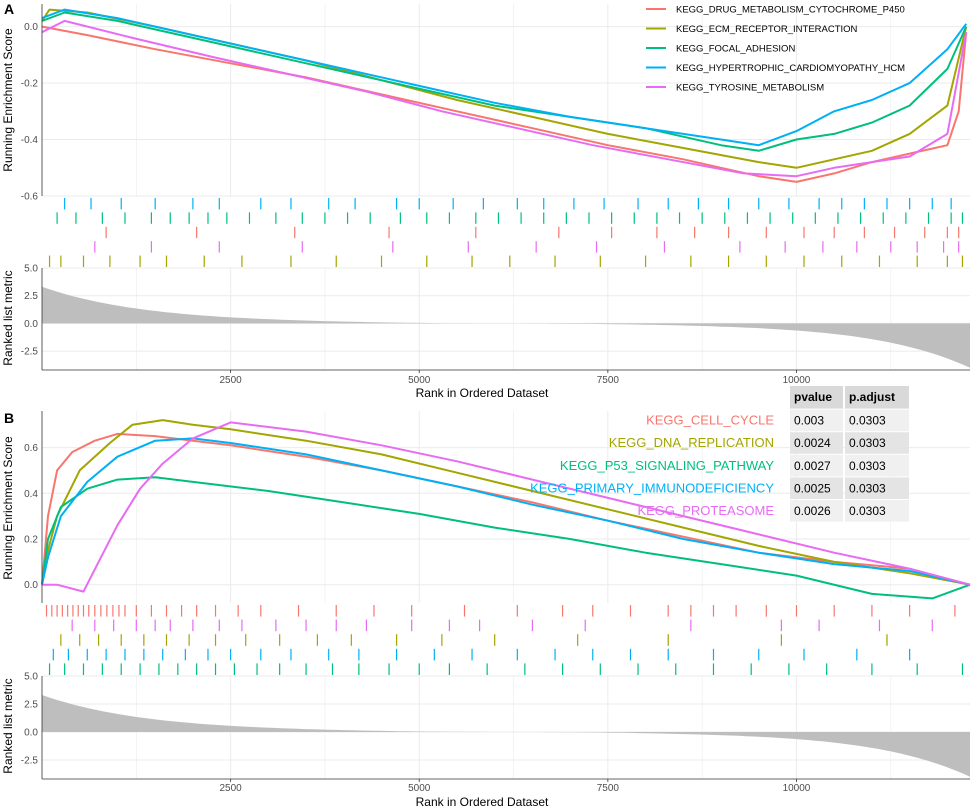 The height and width of the screenshot is (809, 974). Describe the element at coordinates (812, 488) in the screenshot. I see `table-pvalue: 0.0025` at that location.